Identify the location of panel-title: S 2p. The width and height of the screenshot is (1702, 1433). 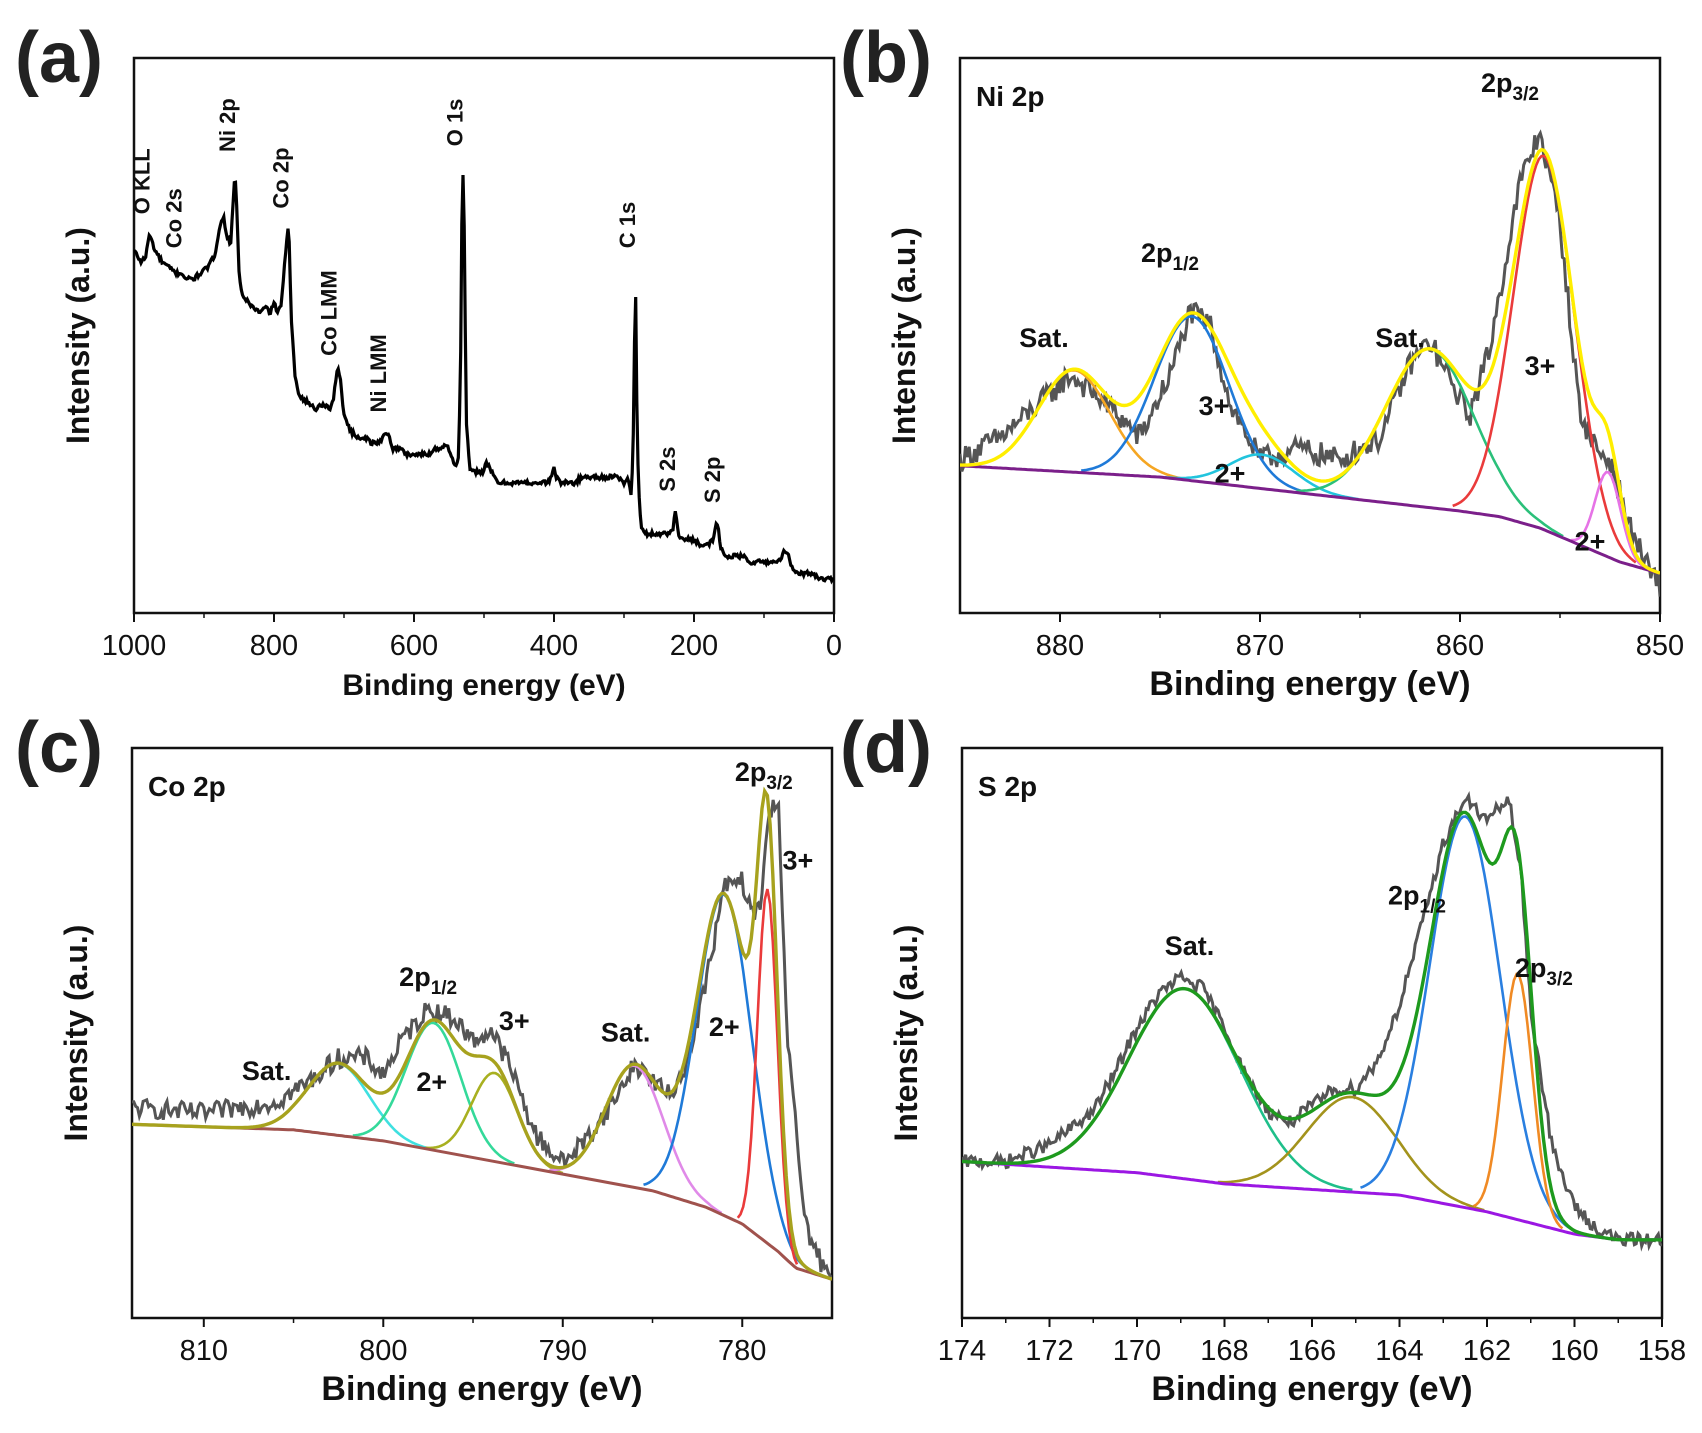
(1007, 786).